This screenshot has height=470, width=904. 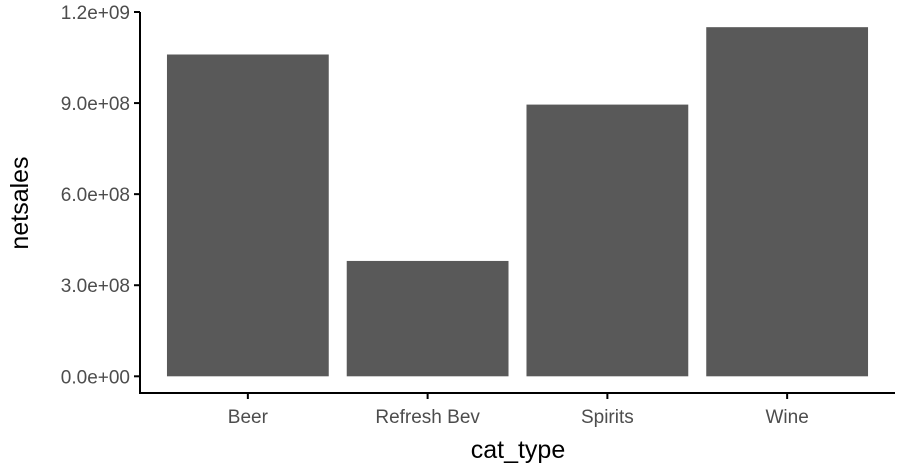 What do you see at coordinates (607, 417) in the screenshot?
I see `x-tick-label: Spirits` at bounding box center [607, 417].